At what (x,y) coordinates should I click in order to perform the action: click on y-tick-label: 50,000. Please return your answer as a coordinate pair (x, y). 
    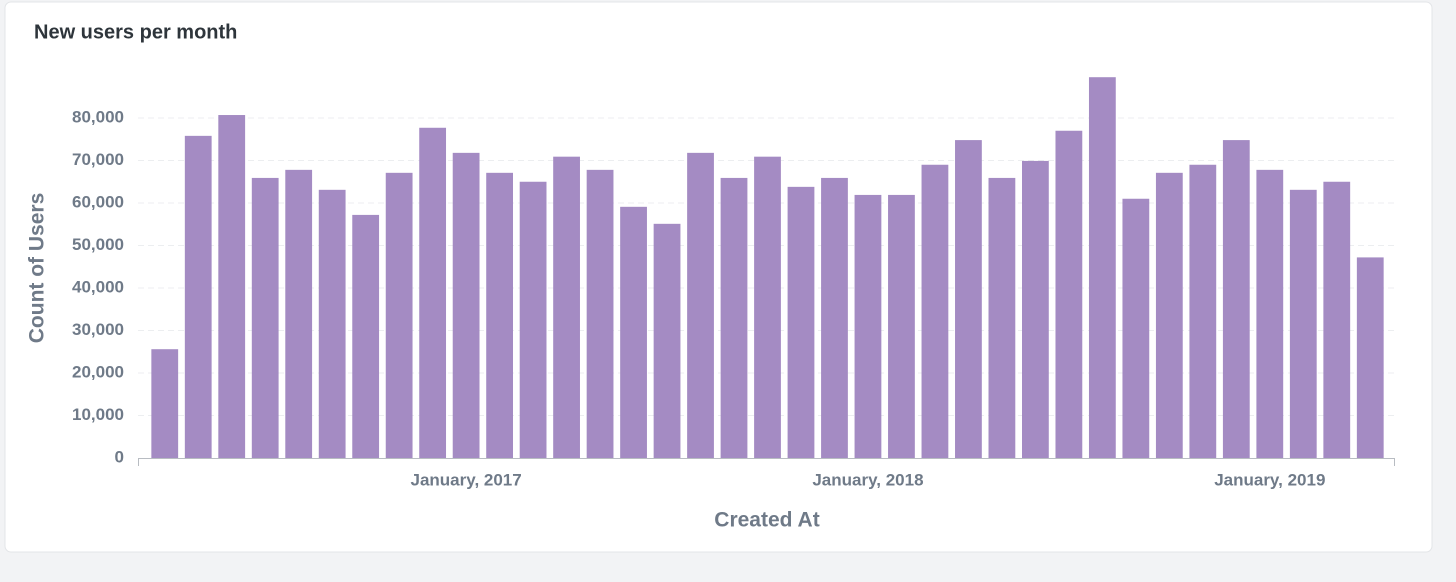
    Looking at the image, I should click on (98, 244).